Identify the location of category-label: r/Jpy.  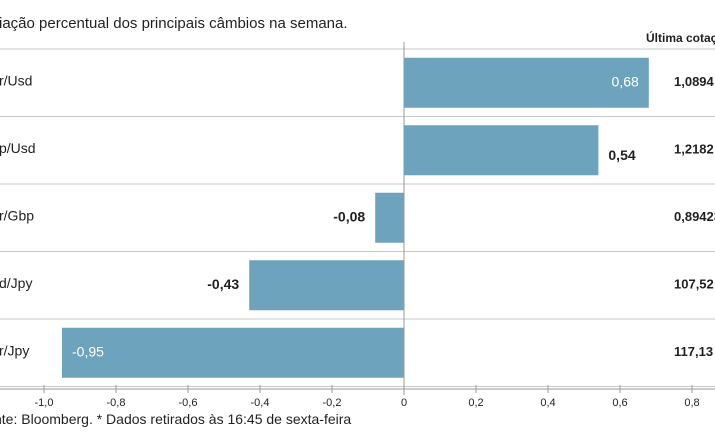
(14, 350).